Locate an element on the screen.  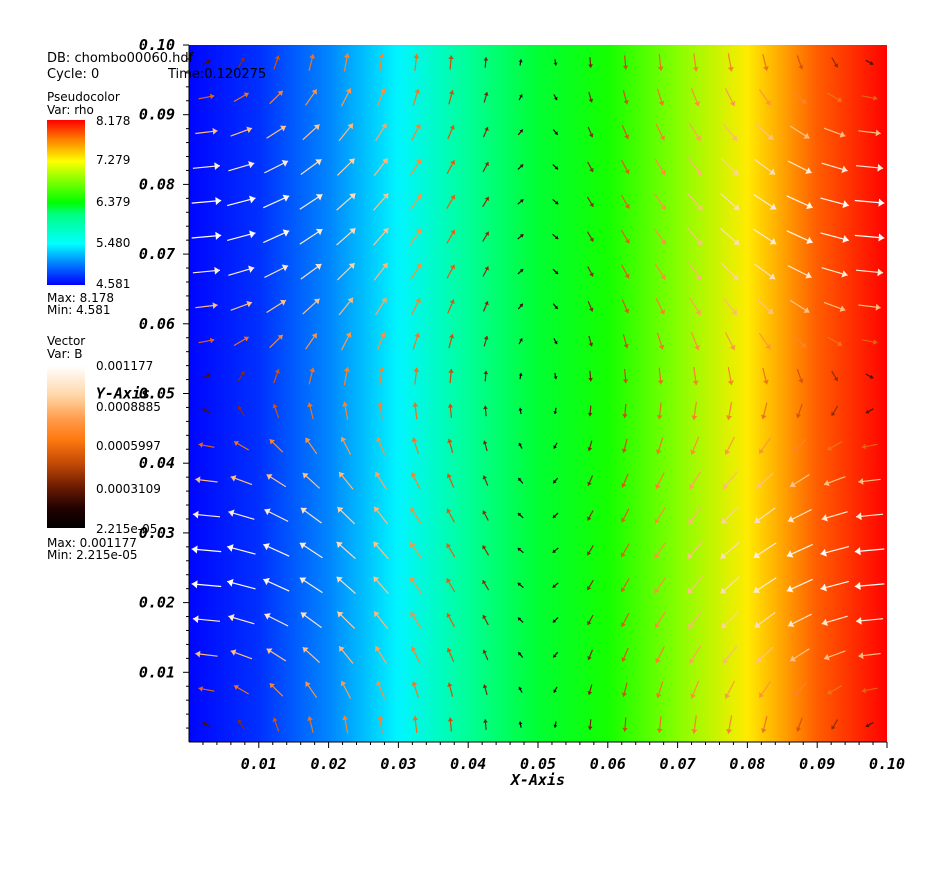
x-tick-label: 0.06 is located at coordinates (608, 764).